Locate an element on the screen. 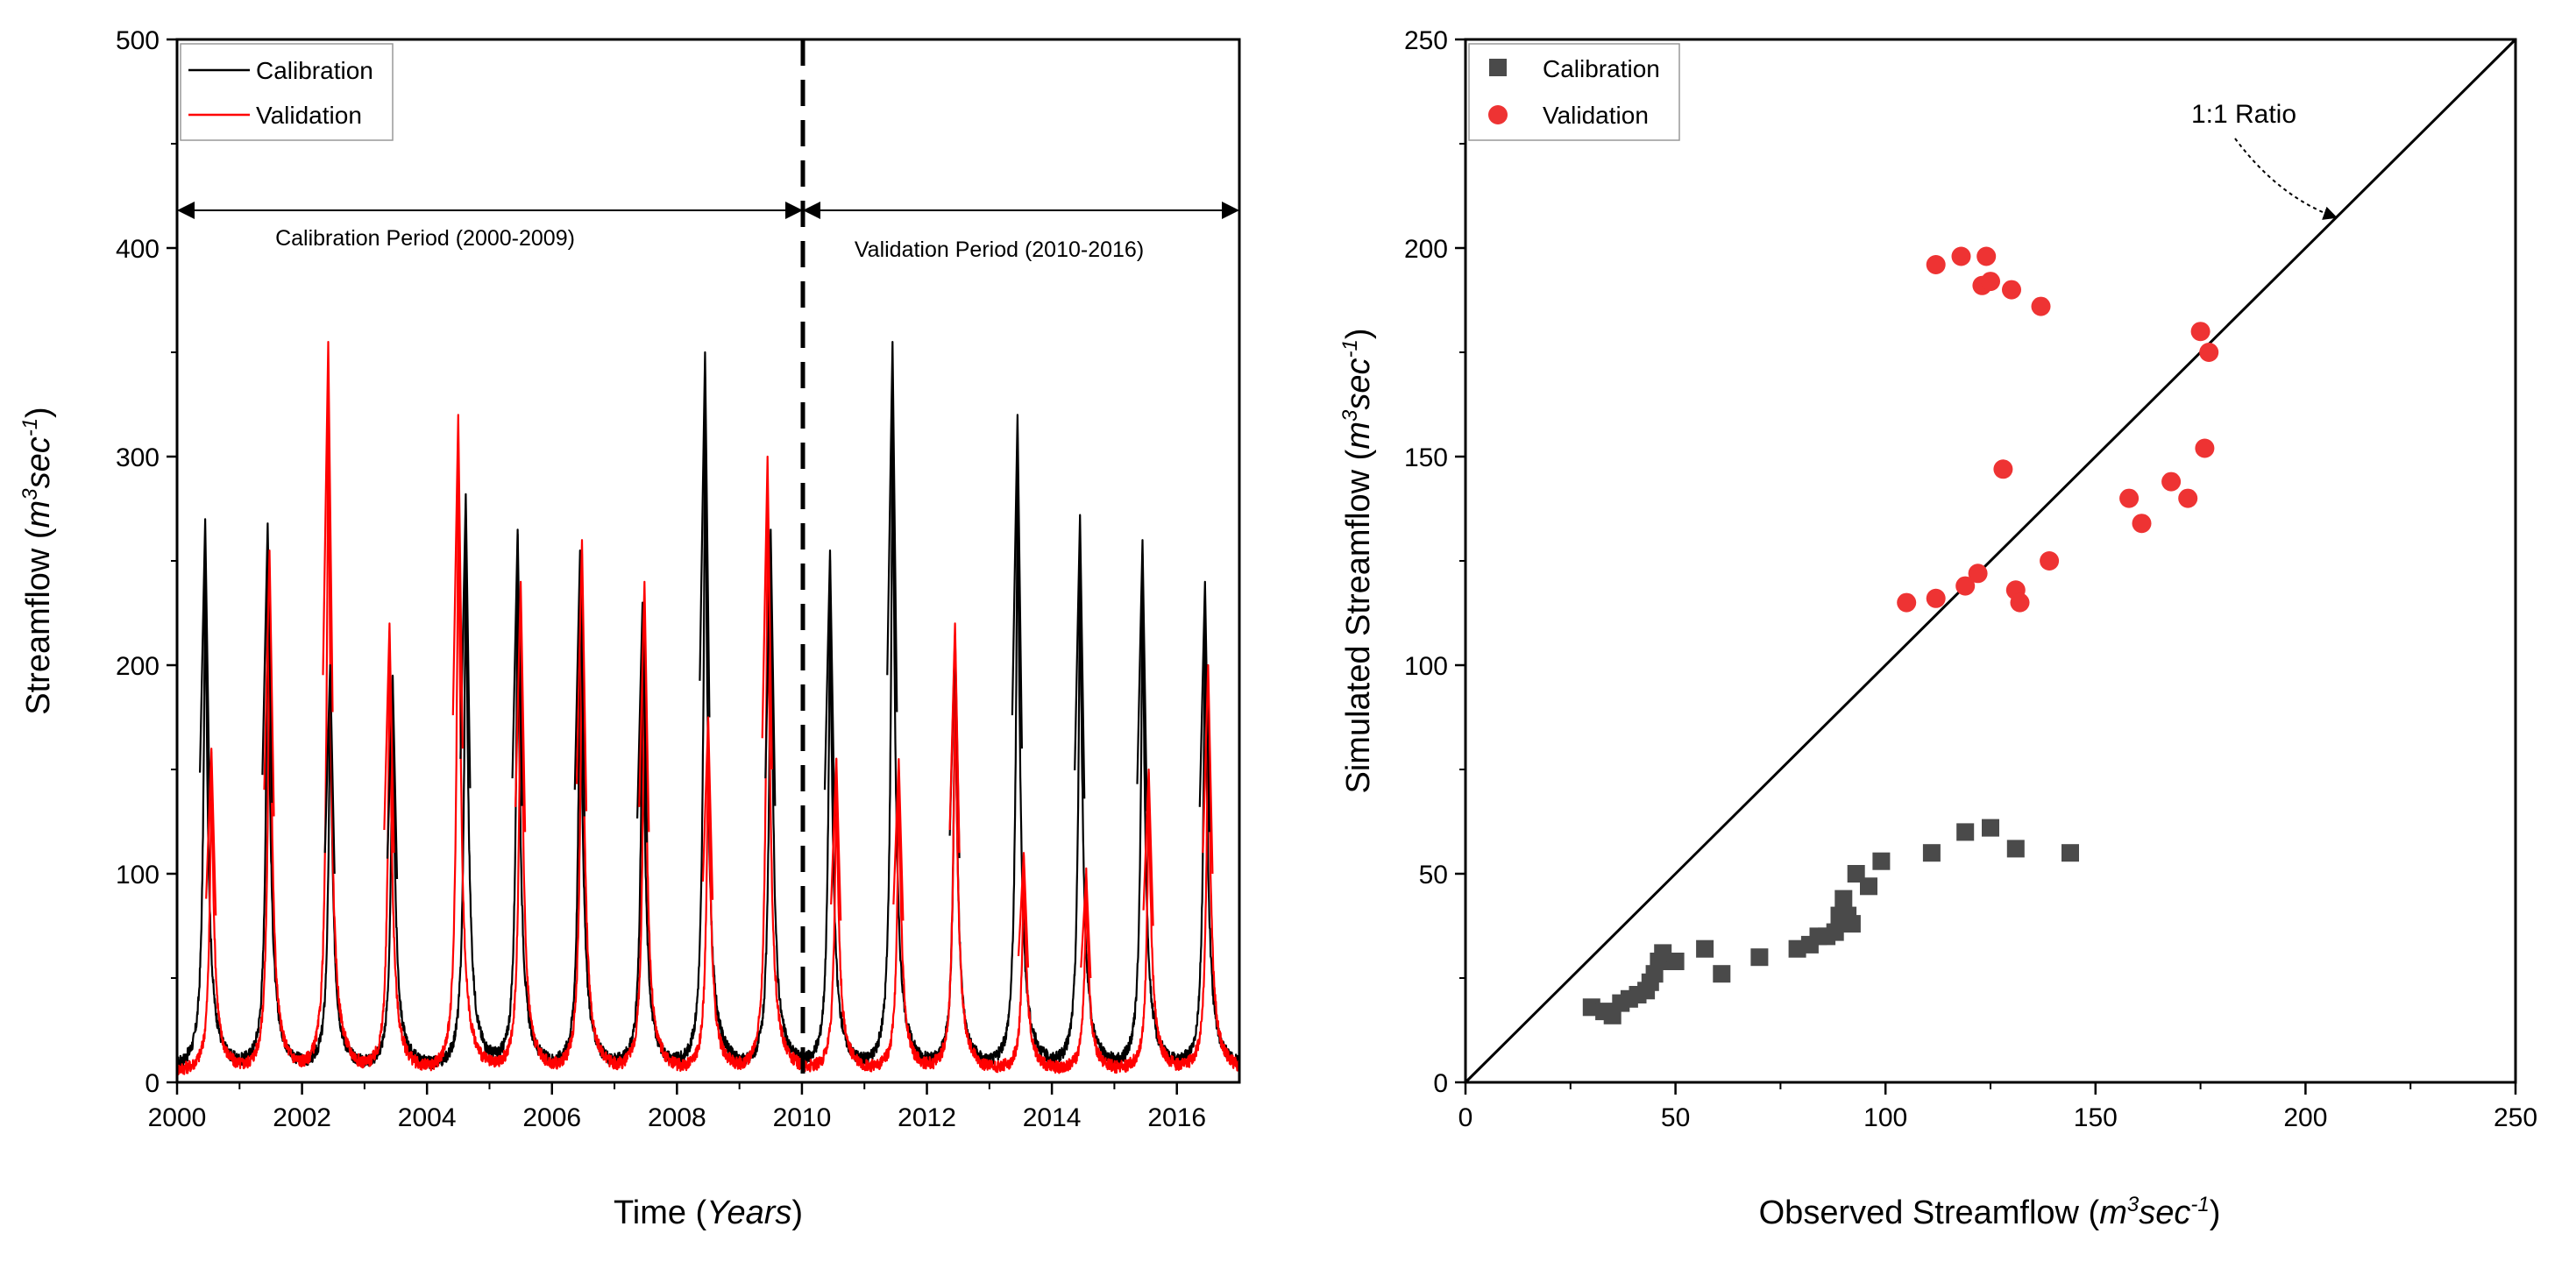 Image resolution: width=2576 pixels, height=1269 pixels. x-tick-label: 0 is located at coordinates (1465, 1117).